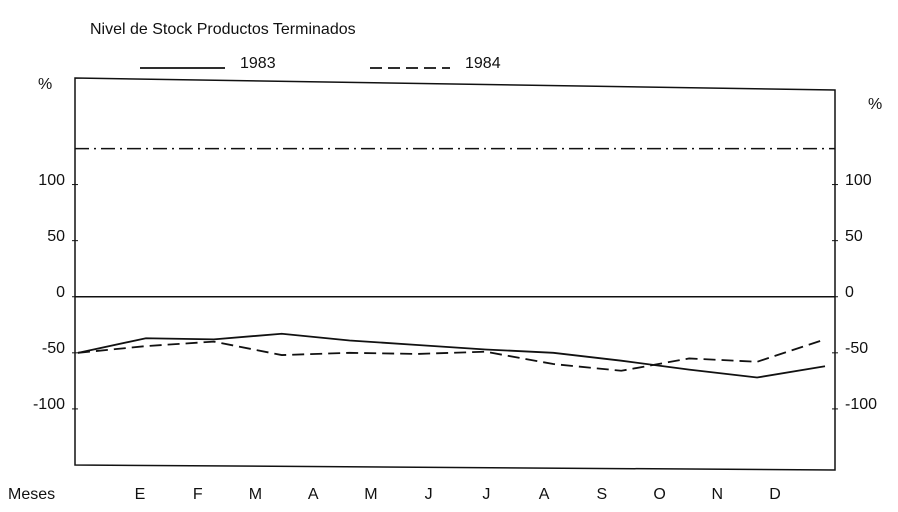 This screenshot has height=512, width=898. Describe the element at coordinates (51, 180) in the screenshot. I see `y-tick-label: 100` at that location.